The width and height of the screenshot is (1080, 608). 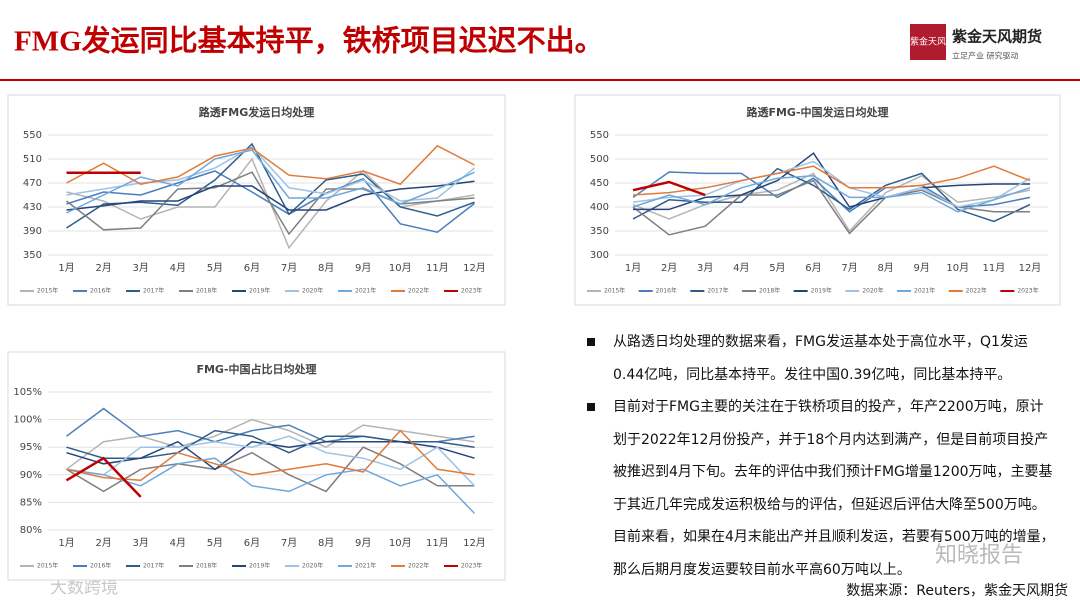 I want to click on y-tick-label: 105%, so click(x=27, y=392).